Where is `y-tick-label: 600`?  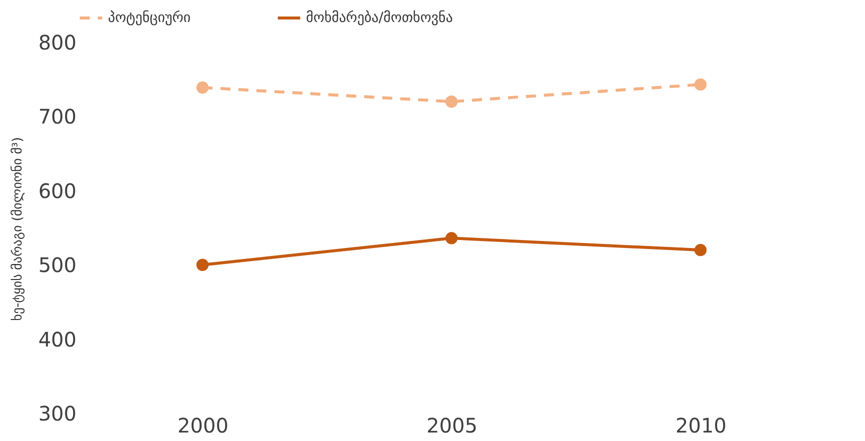
y-tick-label: 600 is located at coordinates (57, 190).